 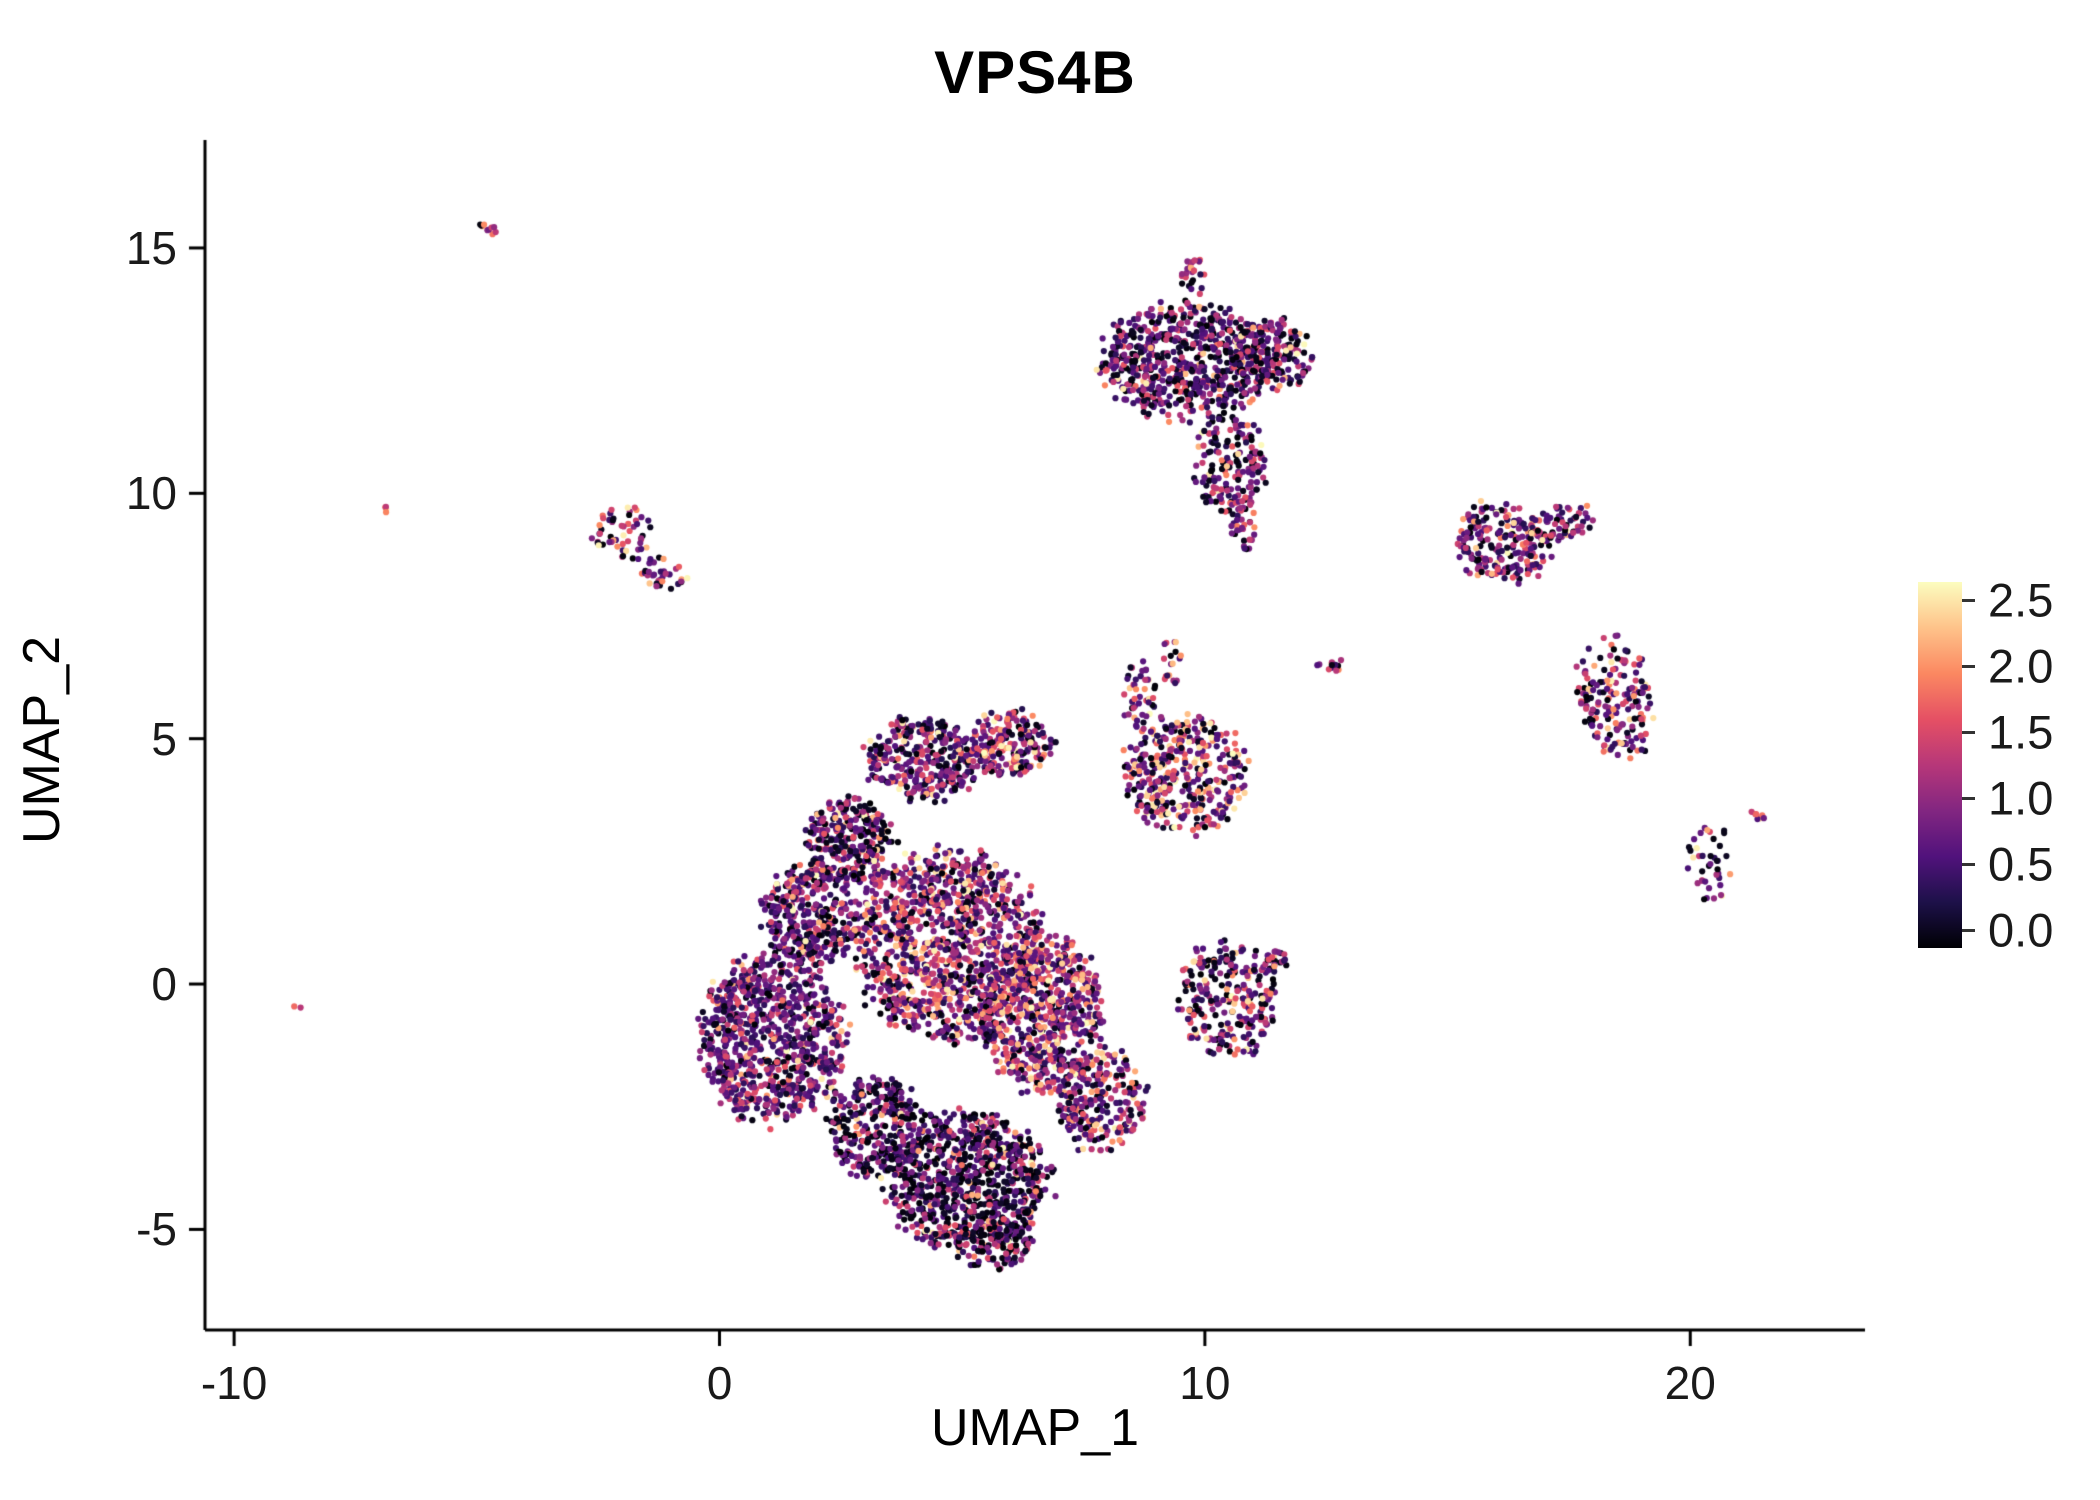 I want to click on x-tick-label: -10, so click(x=234, y=1383).